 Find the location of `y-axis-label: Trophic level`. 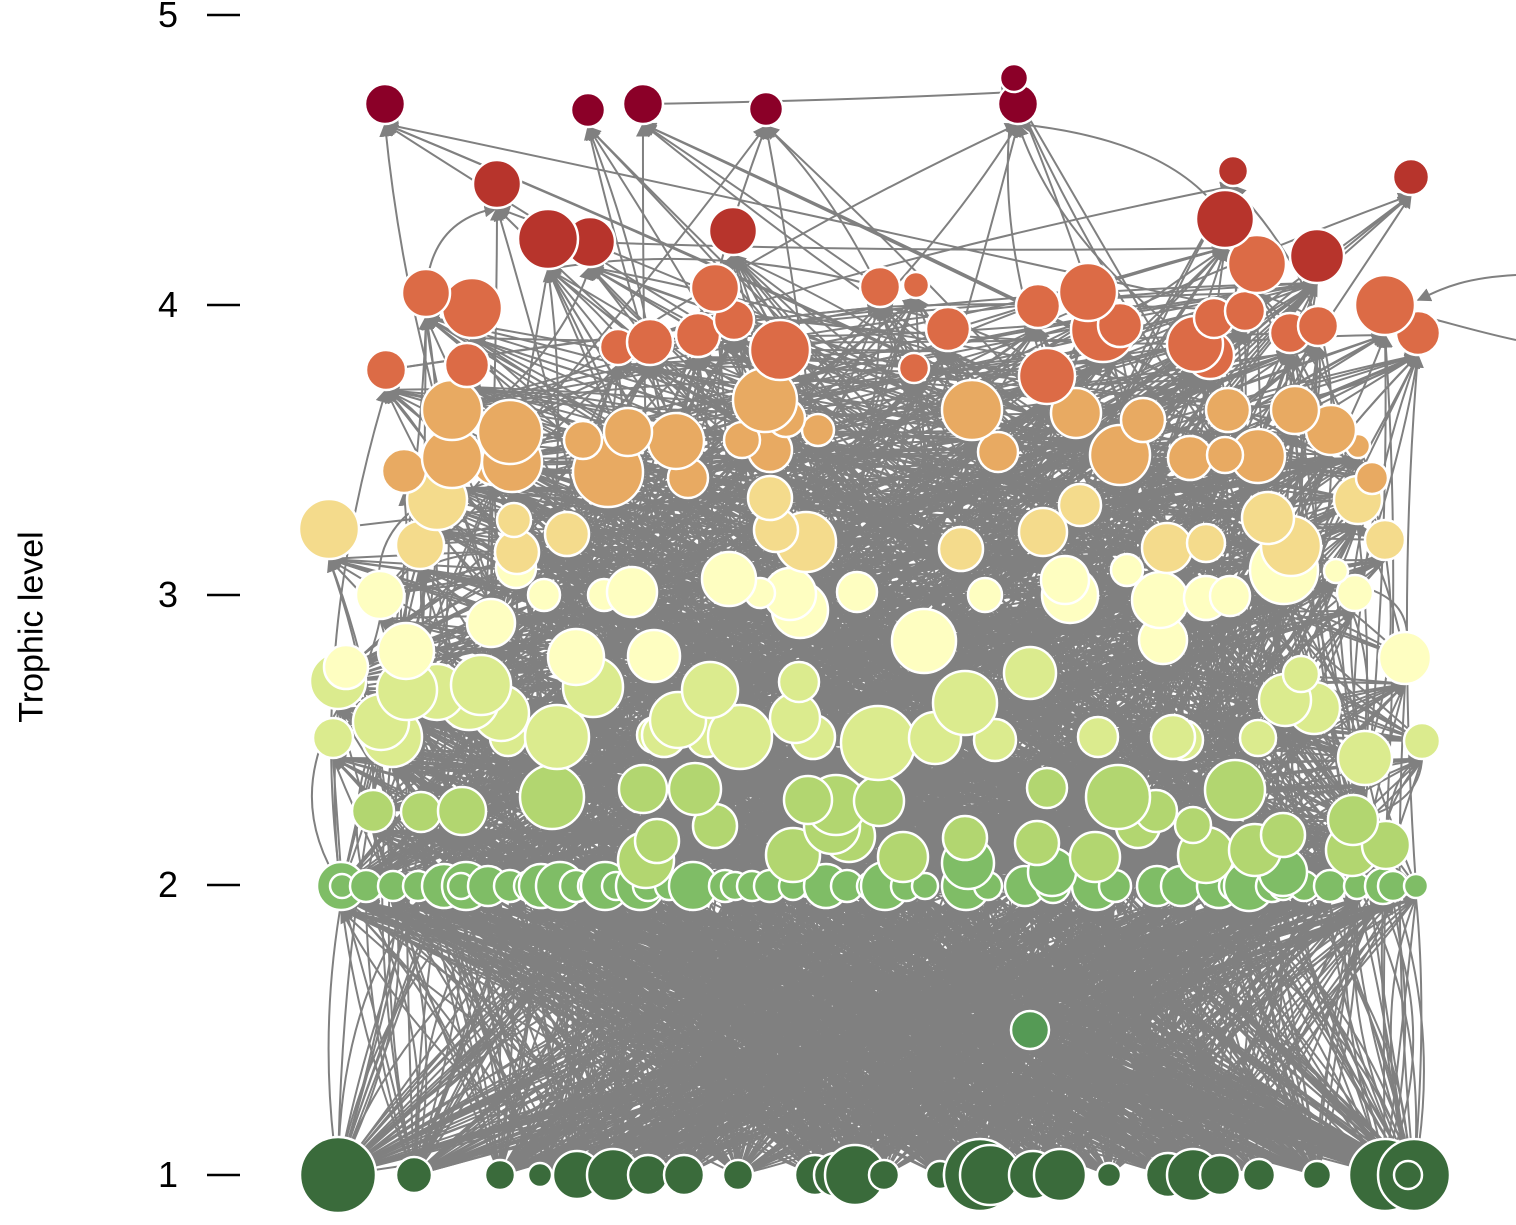

y-axis-label: Trophic level is located at coordinates (31, 627).